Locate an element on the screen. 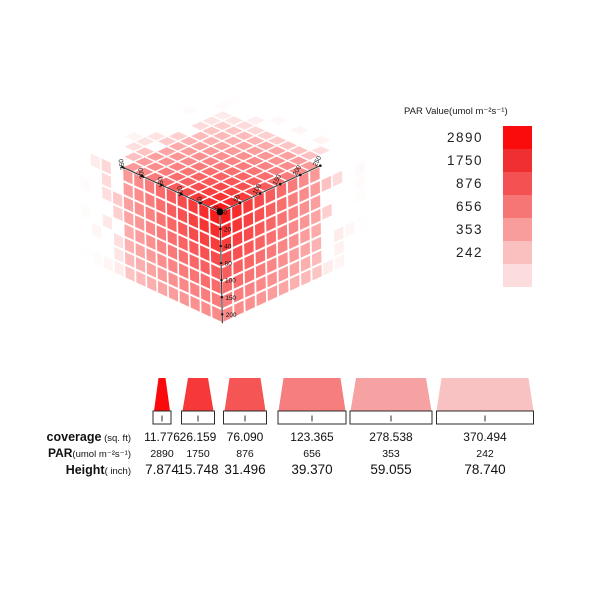 The image size is (600, 600). height-value: 7.874 is located at coordinates (162, 469).